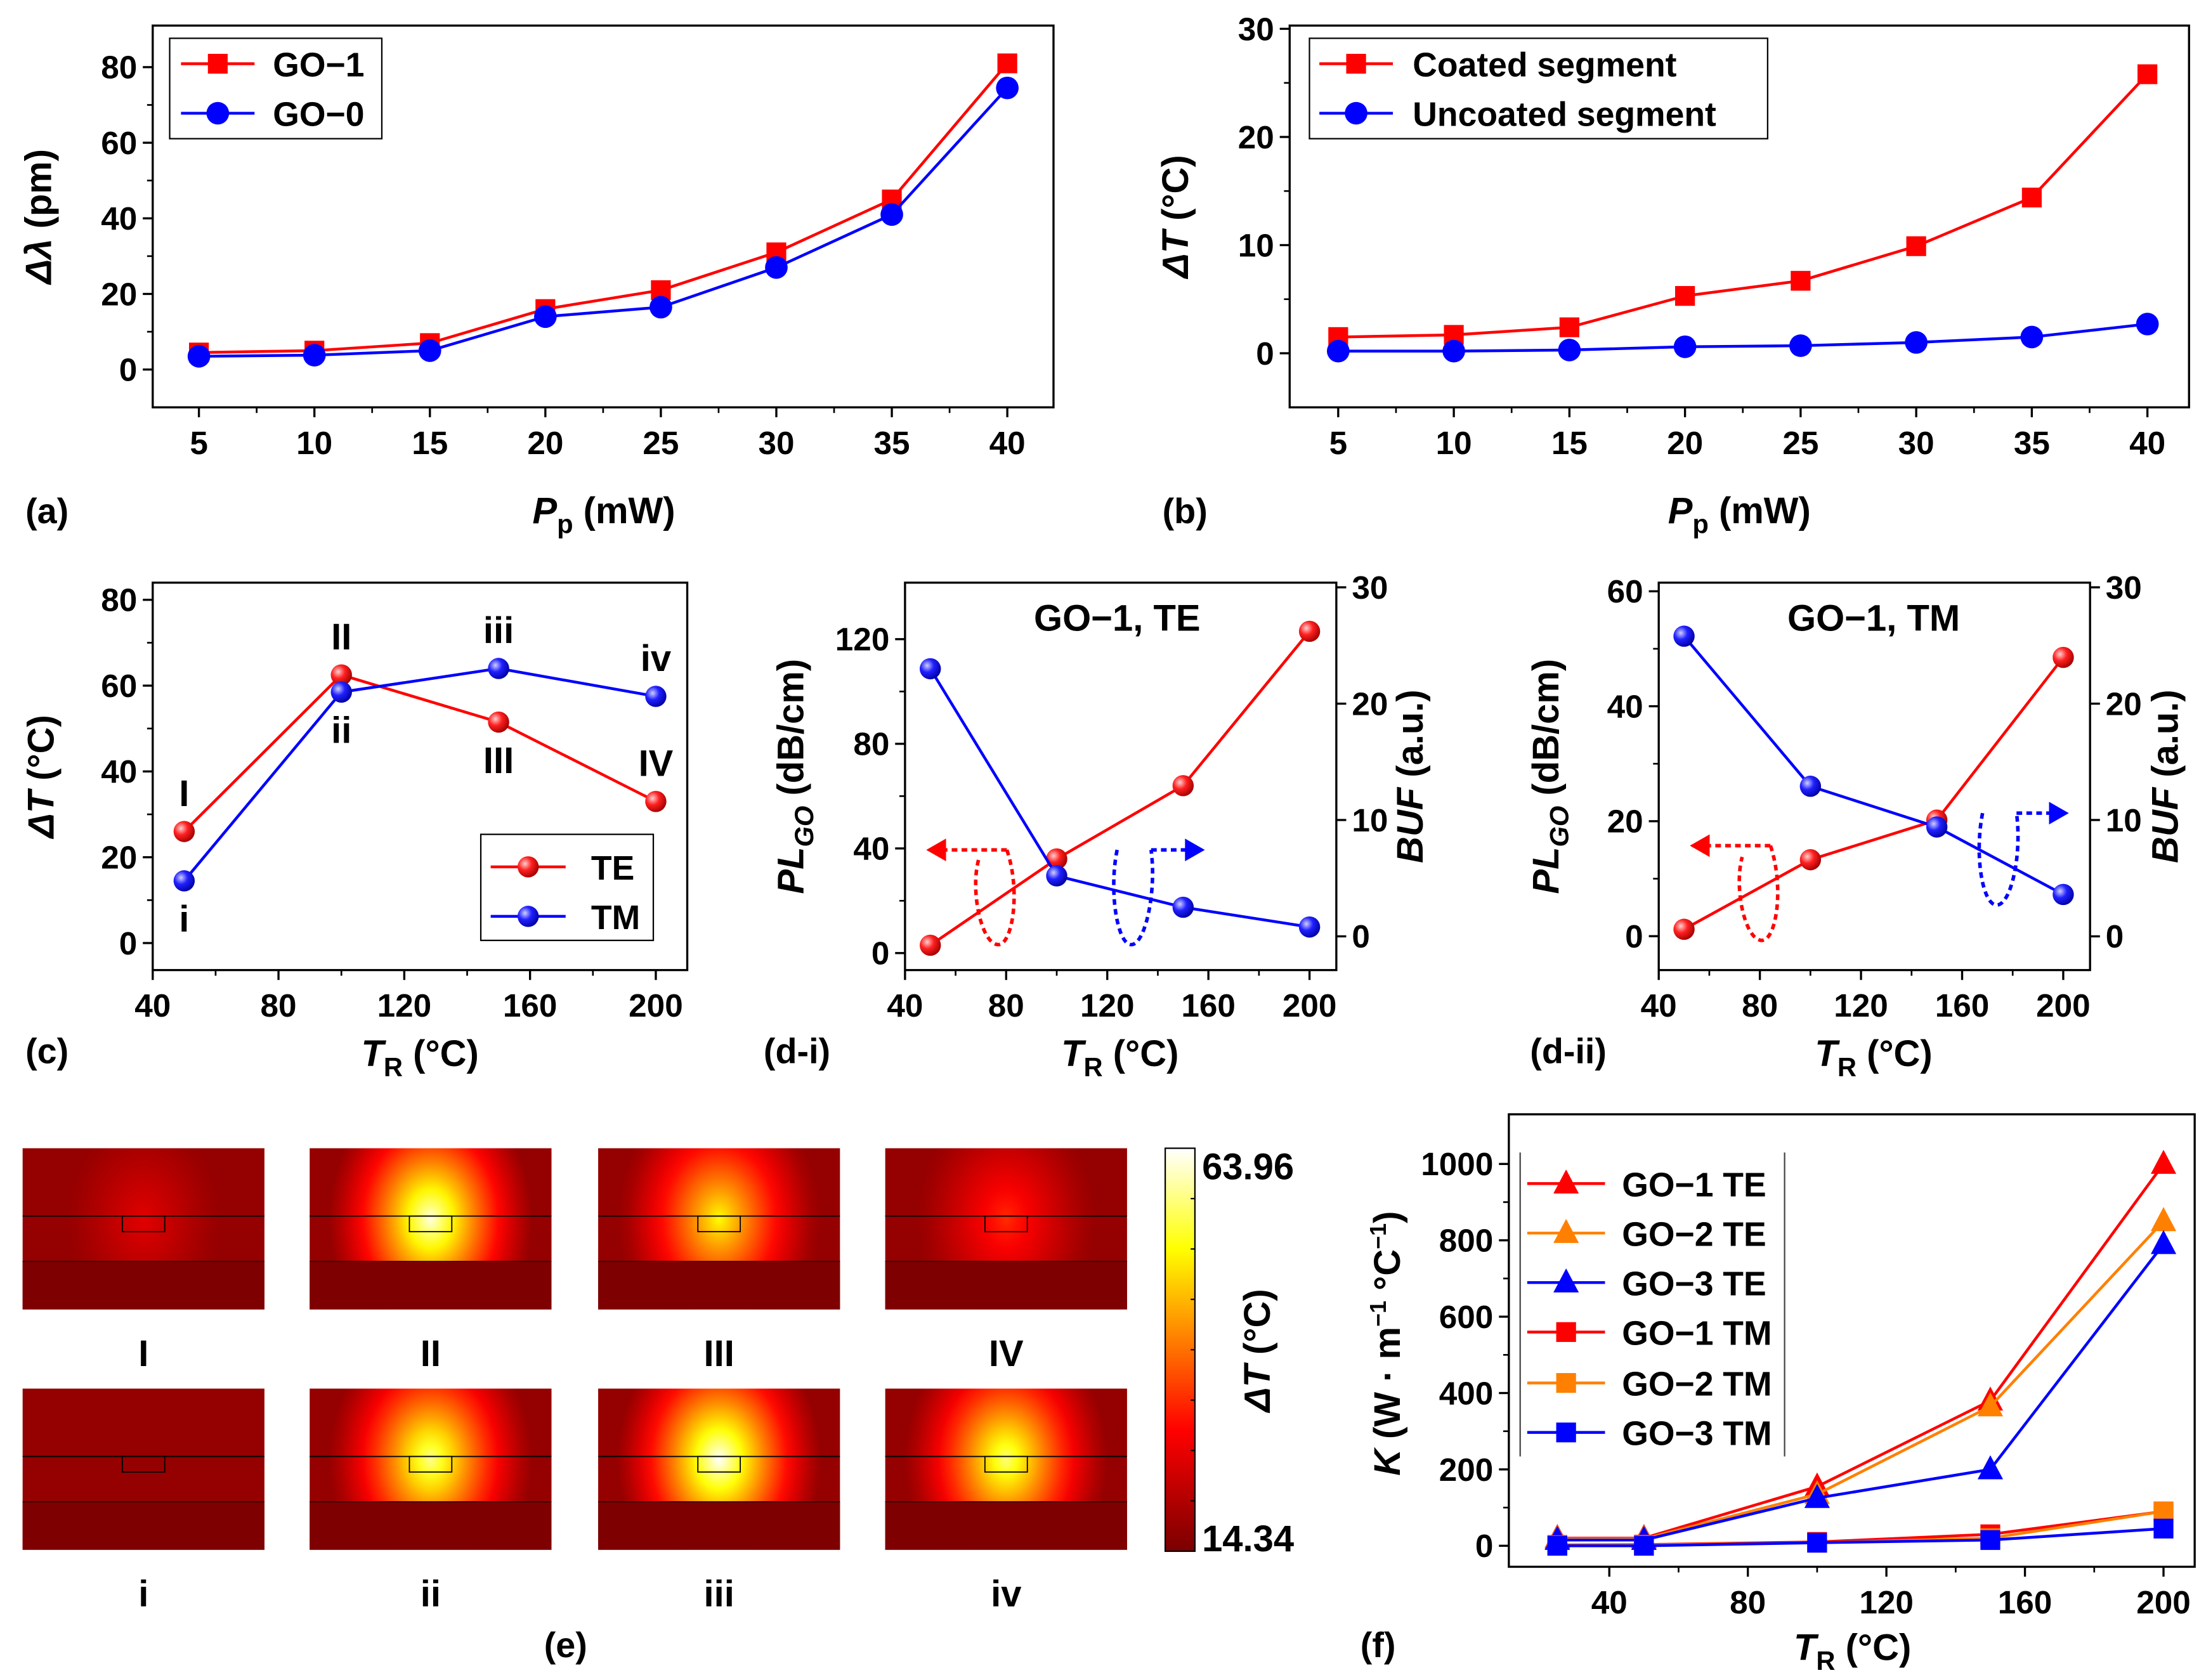  Describe the element at coordinates (1566, 1280) in the screenshot. I see `legend-marker` at that location.